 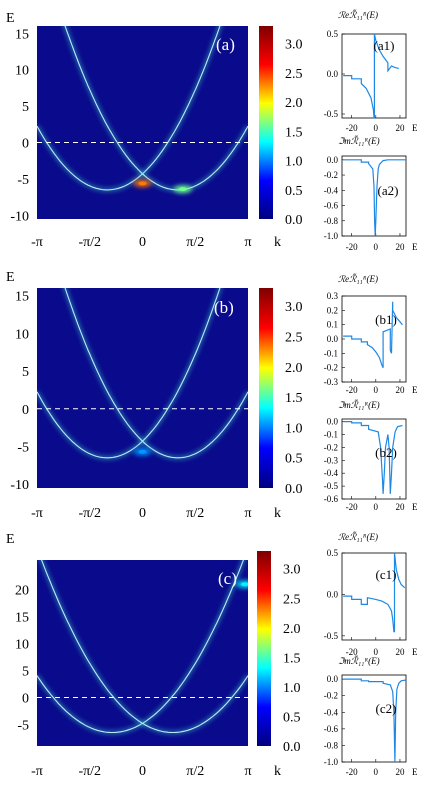 What do you see at coordinates (386, 452) in the screenshot?
I see `panel-label: (b2)` at bounding box center [386, 452].